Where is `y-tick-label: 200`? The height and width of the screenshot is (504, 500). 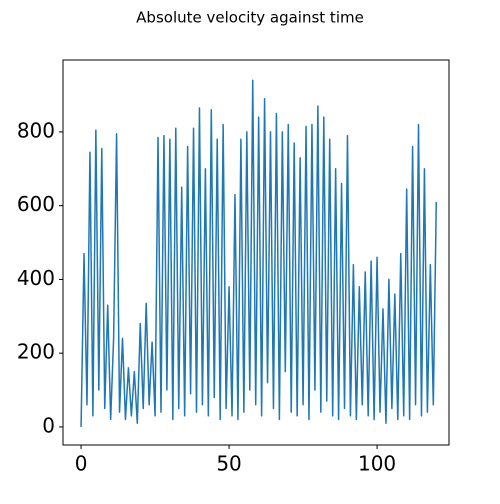
y-tick-label: 200 is located at coordinates (36, 352).